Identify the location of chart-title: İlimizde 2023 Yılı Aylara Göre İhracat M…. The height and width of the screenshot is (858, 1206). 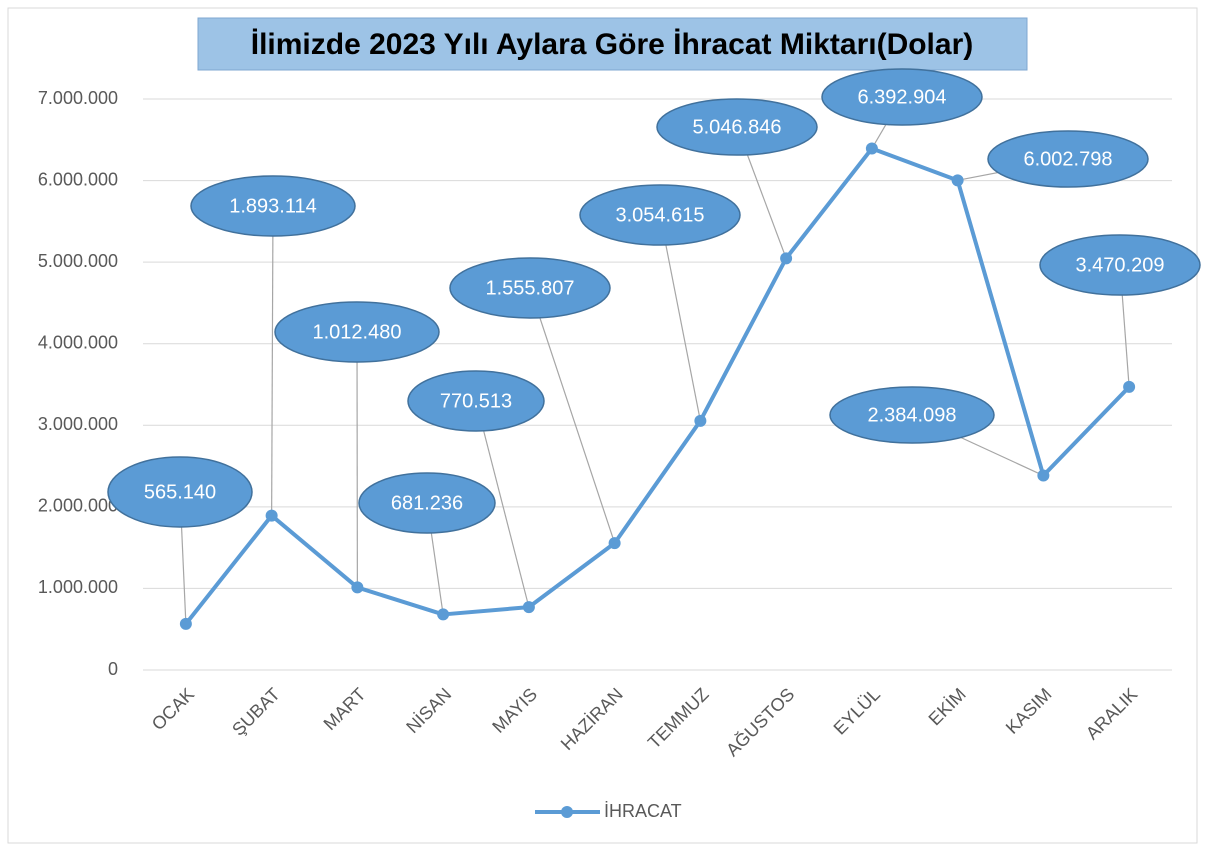
(612, 44).